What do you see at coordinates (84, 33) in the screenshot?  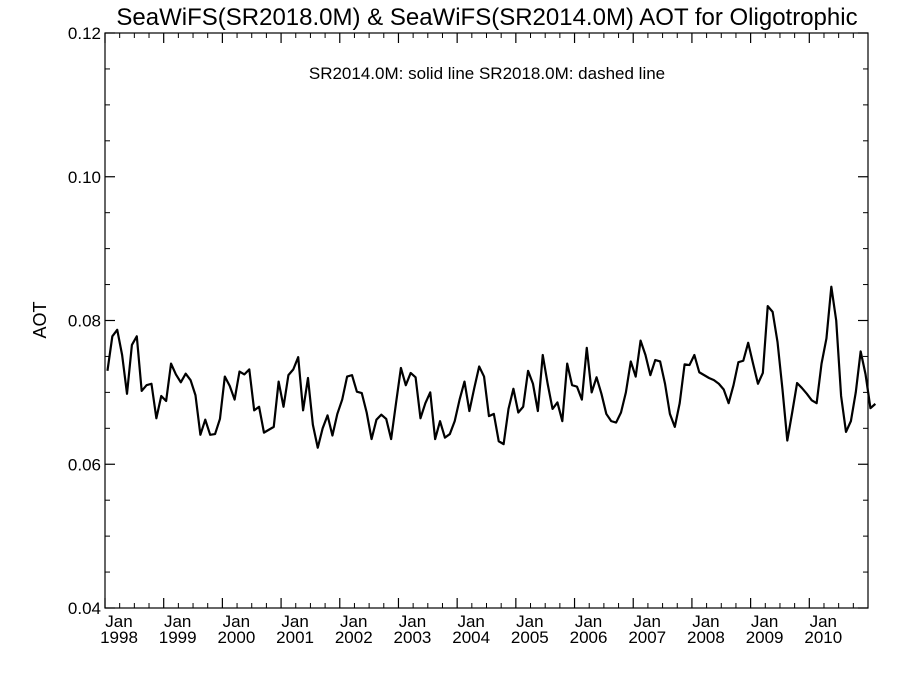 I see `y-tick-label: 0.12` at bounding box center [84, 33].